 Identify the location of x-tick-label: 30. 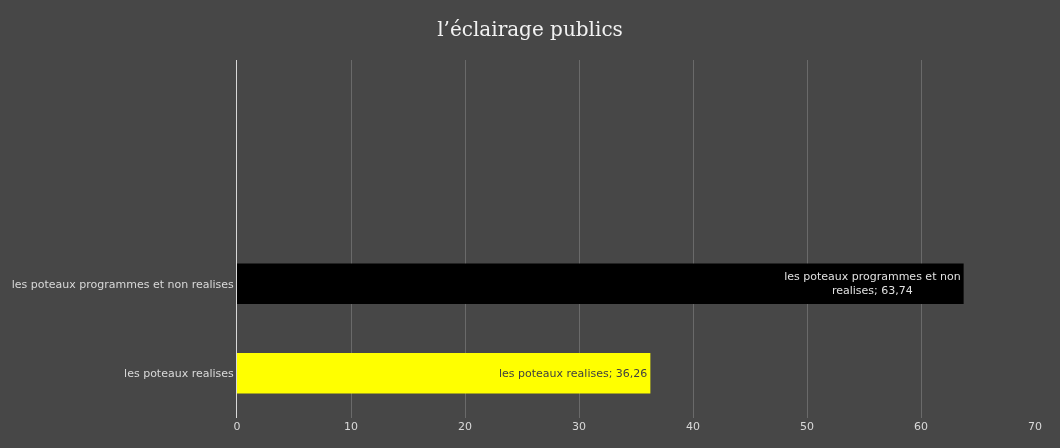
(579, 426).